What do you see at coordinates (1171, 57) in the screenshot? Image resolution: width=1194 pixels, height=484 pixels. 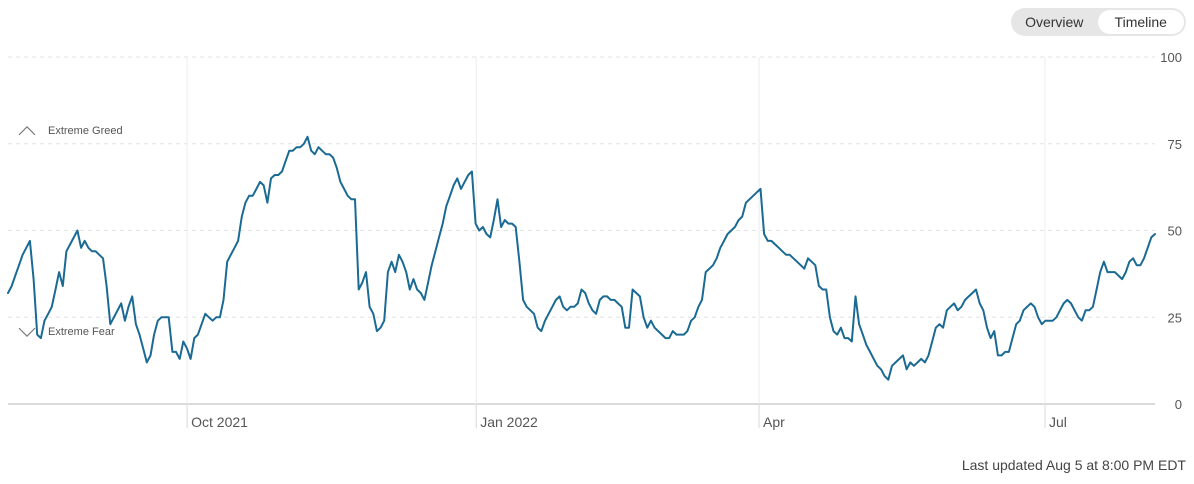 I see `y-tick-label-100: 100` at bounding box center [1171, 57].